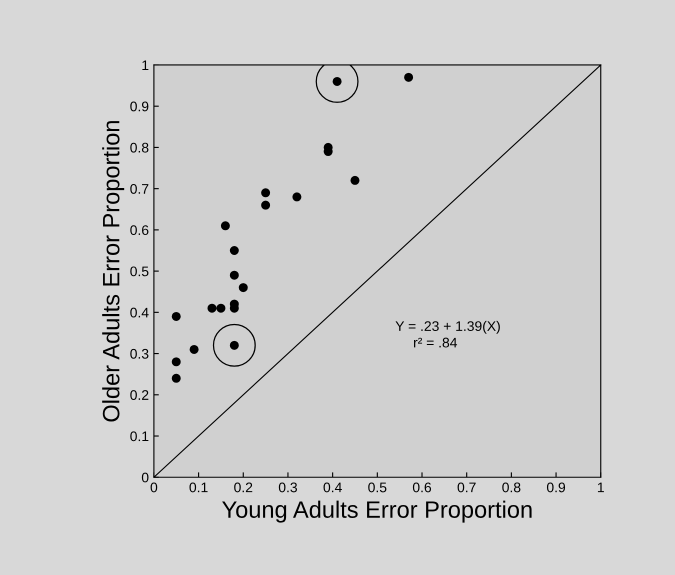 Image resolution: width=675 pixels, height=575 pixels. I want to click on y-tick-label: 0.4, so click(139, 313).